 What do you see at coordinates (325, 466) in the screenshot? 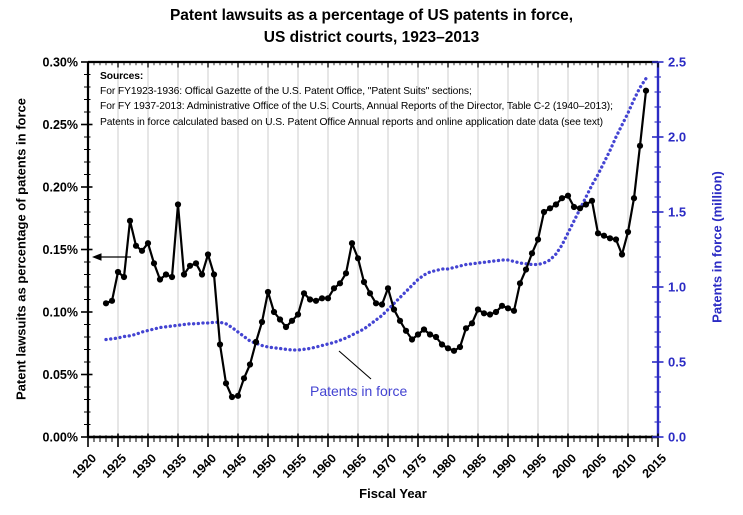
I see `x-tick-label: 1960` at bounding box center [325, 466].